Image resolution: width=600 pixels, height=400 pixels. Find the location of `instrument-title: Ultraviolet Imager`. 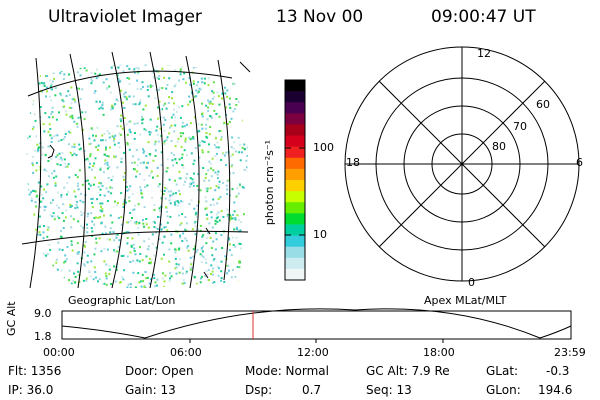

instrument-title: Ultraviolet Imager is located at coordinates (125, 17).